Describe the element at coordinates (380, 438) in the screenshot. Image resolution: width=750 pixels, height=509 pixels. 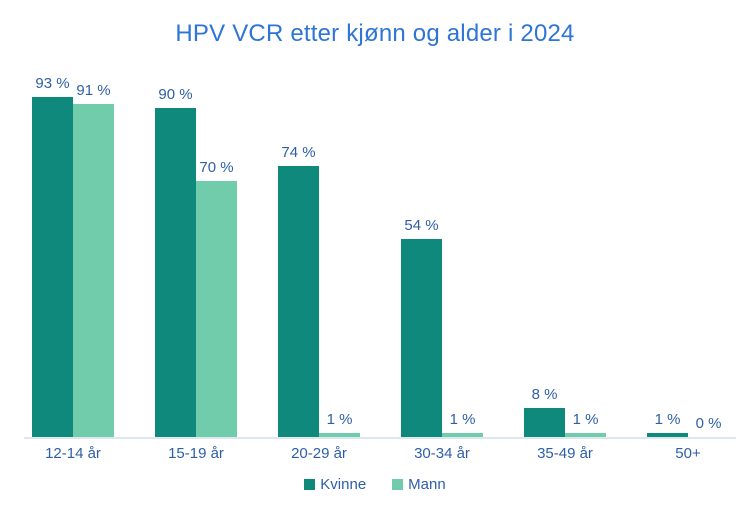
I see `x-axis-line` at that location.